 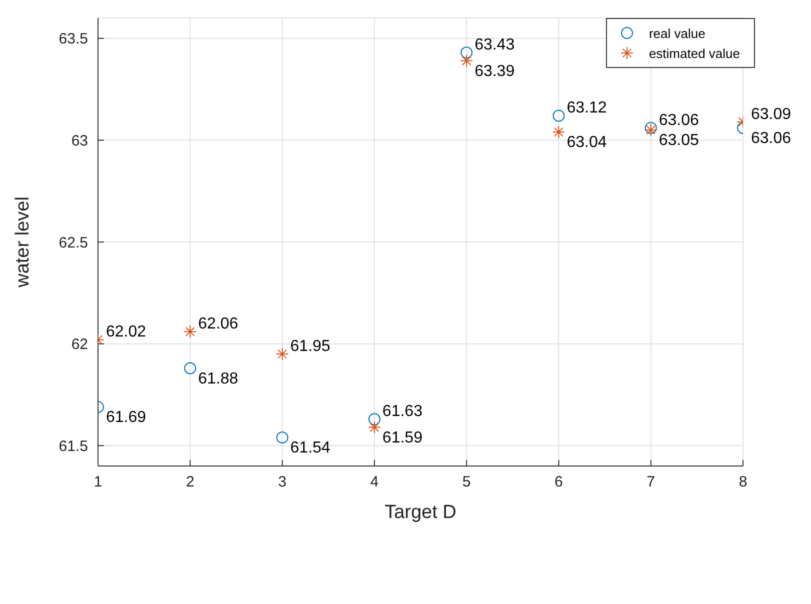 I want to click on y-axis-title: water level, so click(x=23, y=242).